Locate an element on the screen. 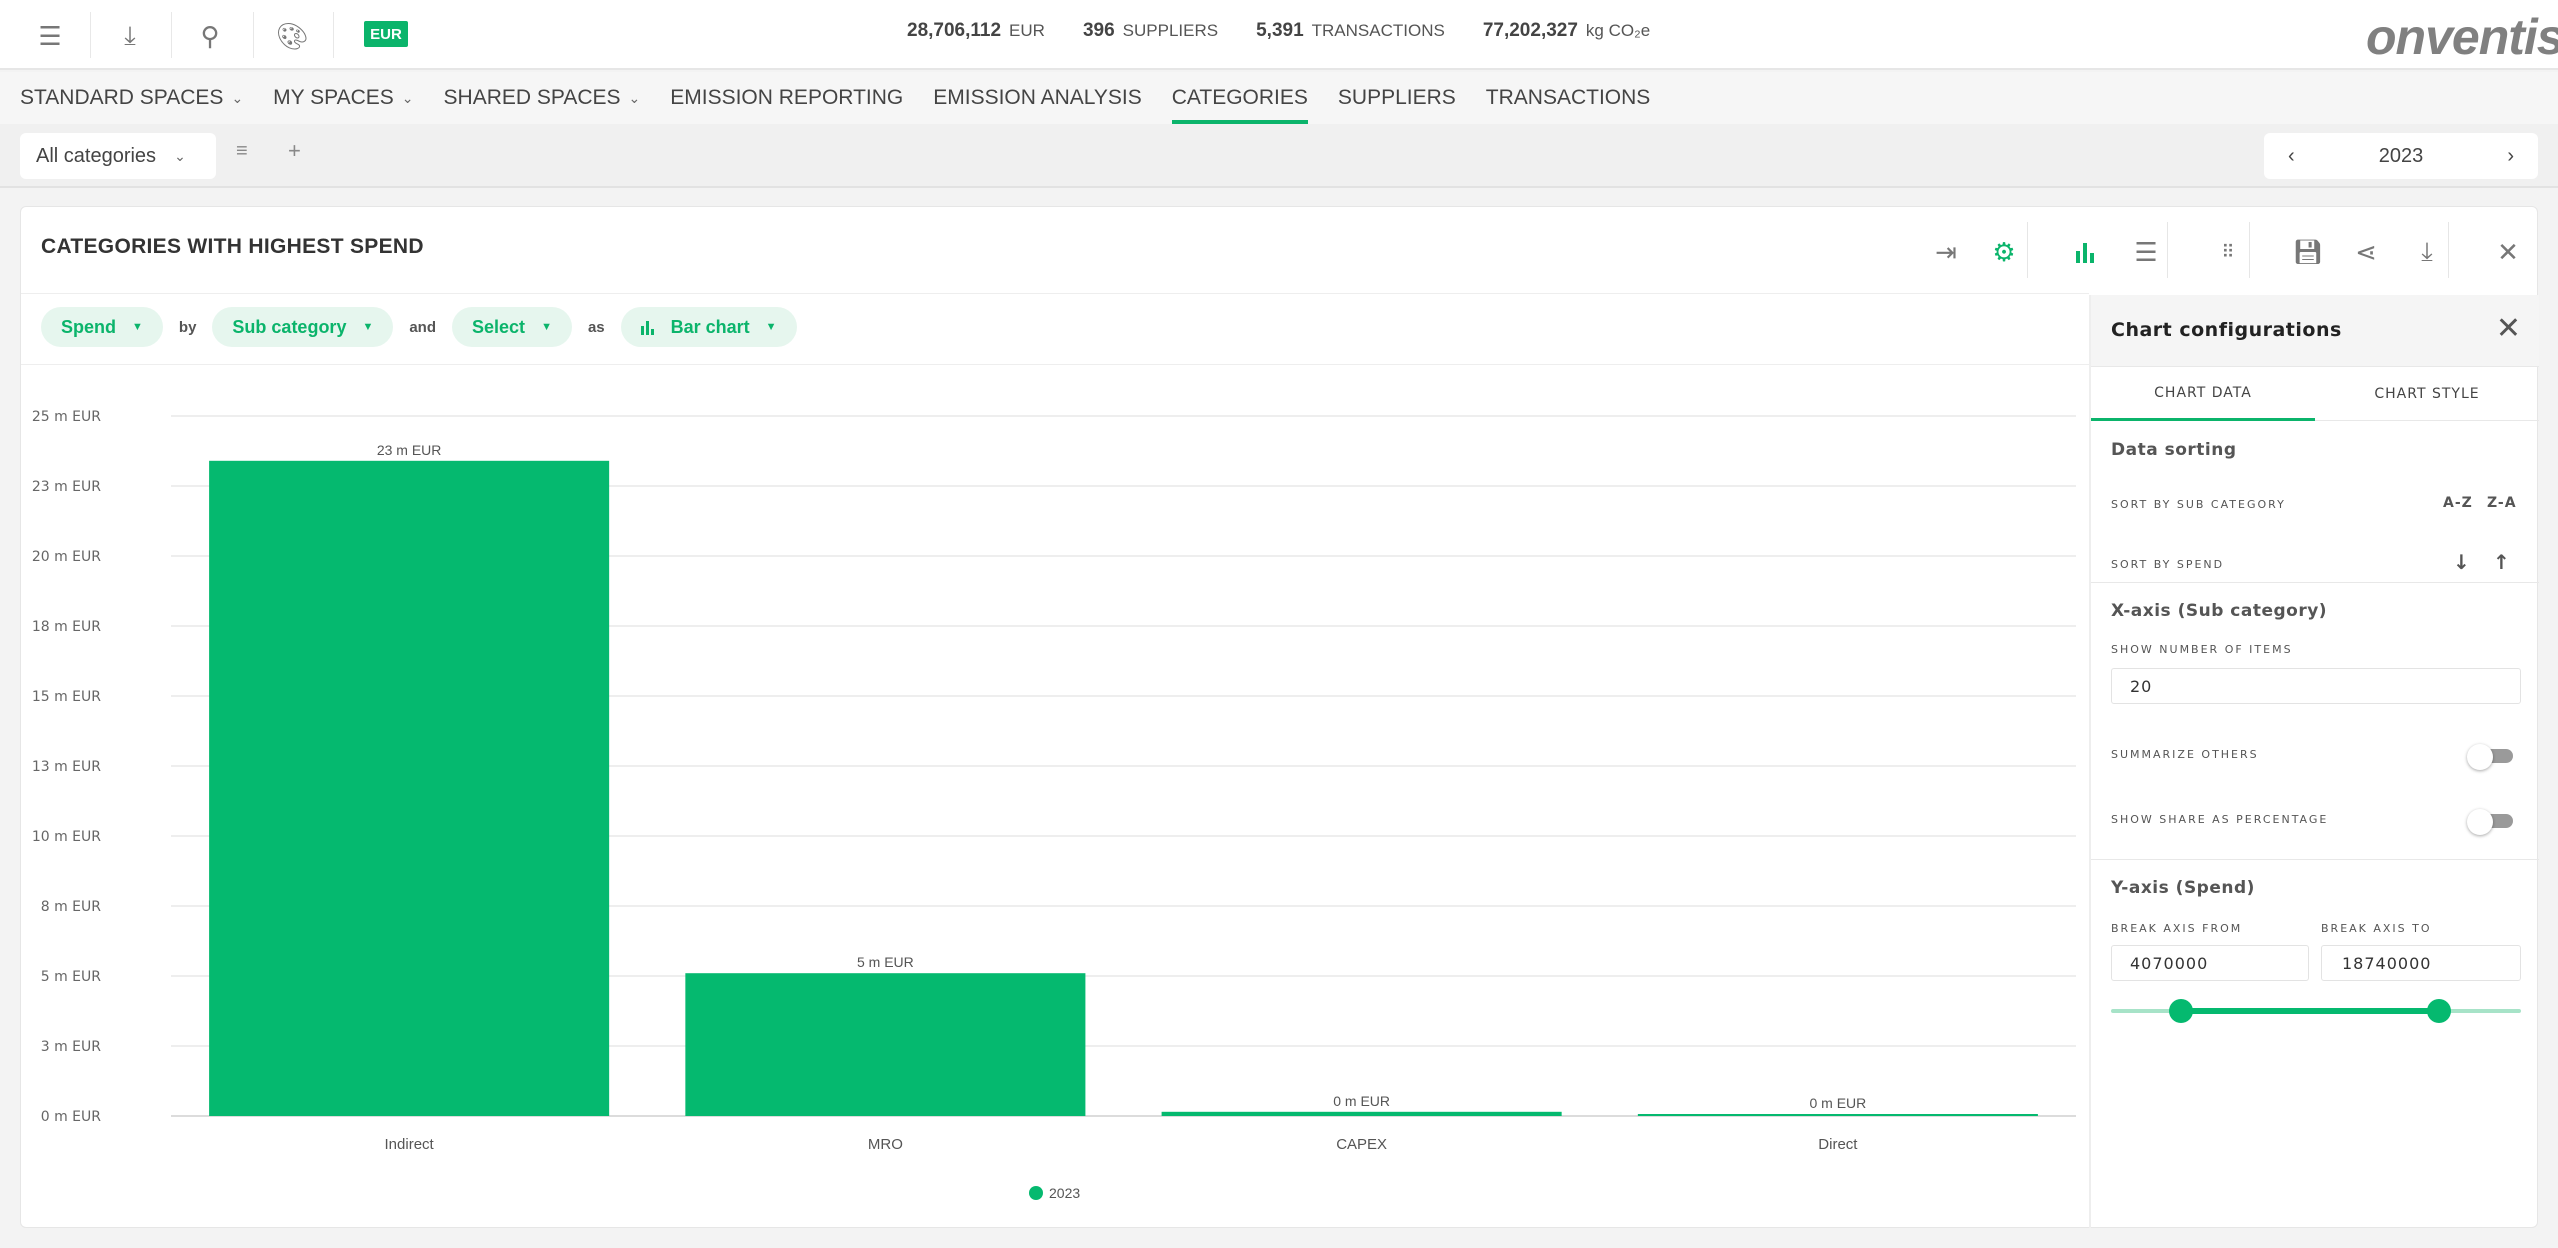 Image resolution: width=2558 pixels, height=1248 pixels. field-label: SUMMARIZE OTHERS is located at coordinates (2185, 754).